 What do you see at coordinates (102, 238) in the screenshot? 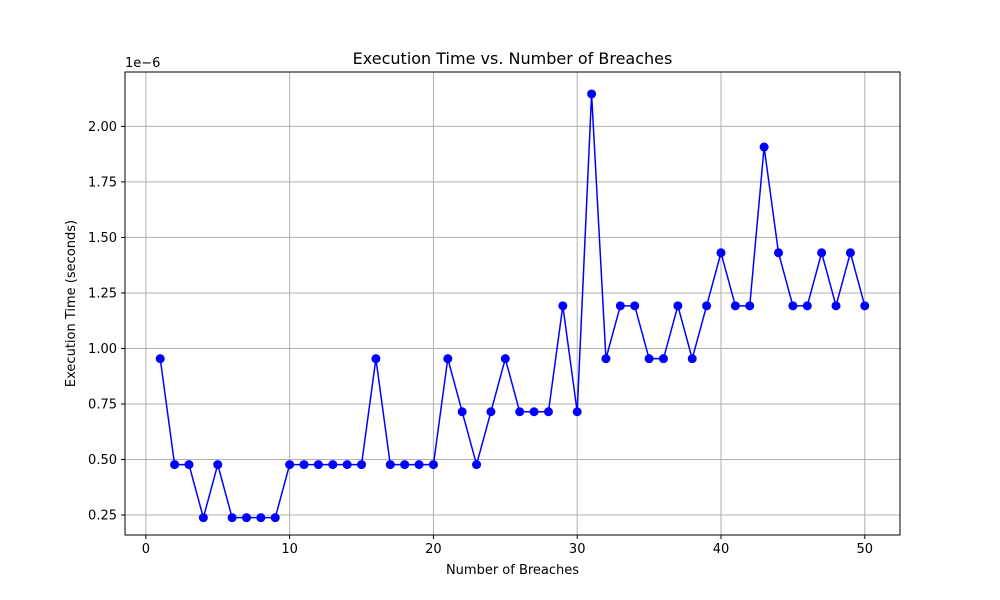
I see `y-tick-label: 1.50` at bounding box center [102, 238].